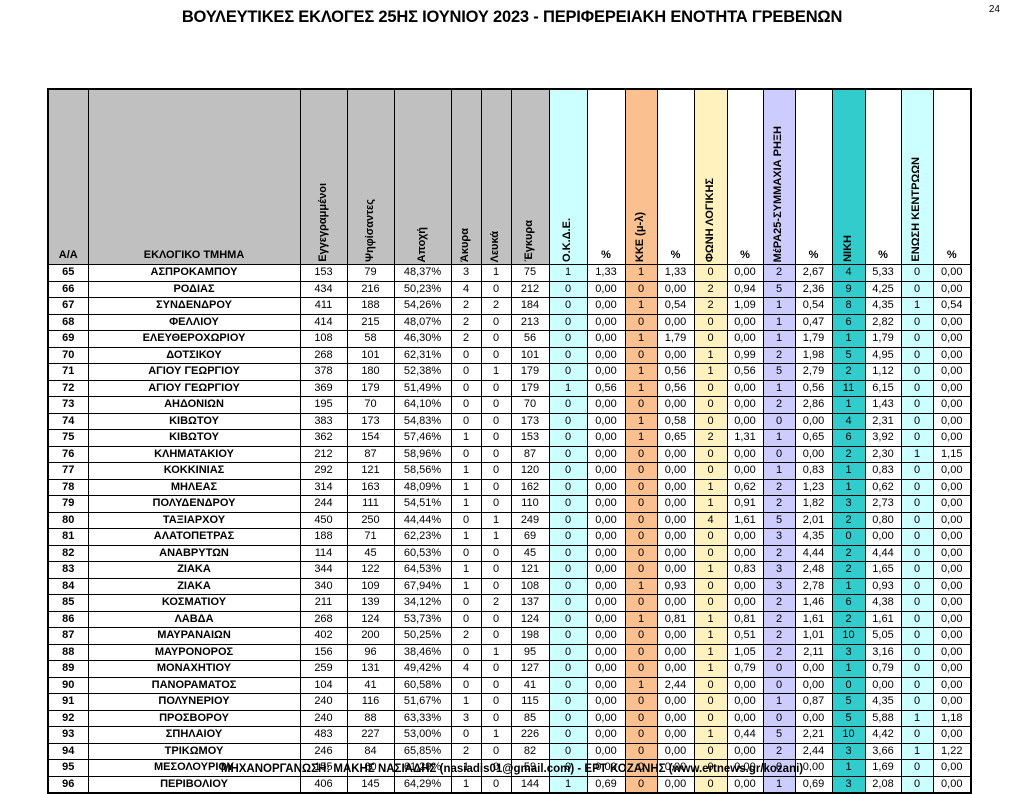  Describe the element at coordinates (675, 438) in the screenshot. I see `cell-kke-ml-pct: 0,65` at that location.